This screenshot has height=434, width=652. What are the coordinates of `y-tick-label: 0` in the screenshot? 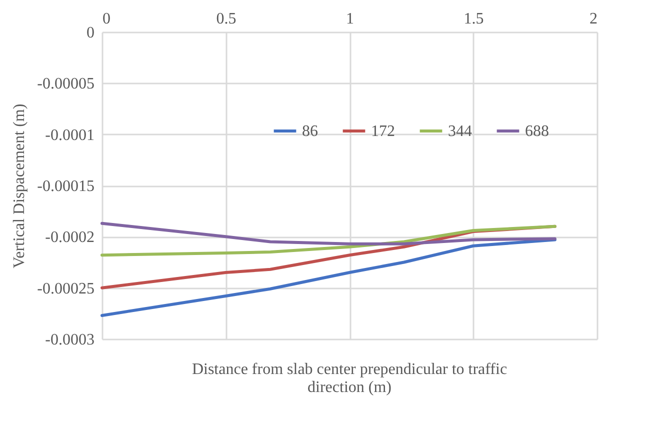 It's located at (90, 33).